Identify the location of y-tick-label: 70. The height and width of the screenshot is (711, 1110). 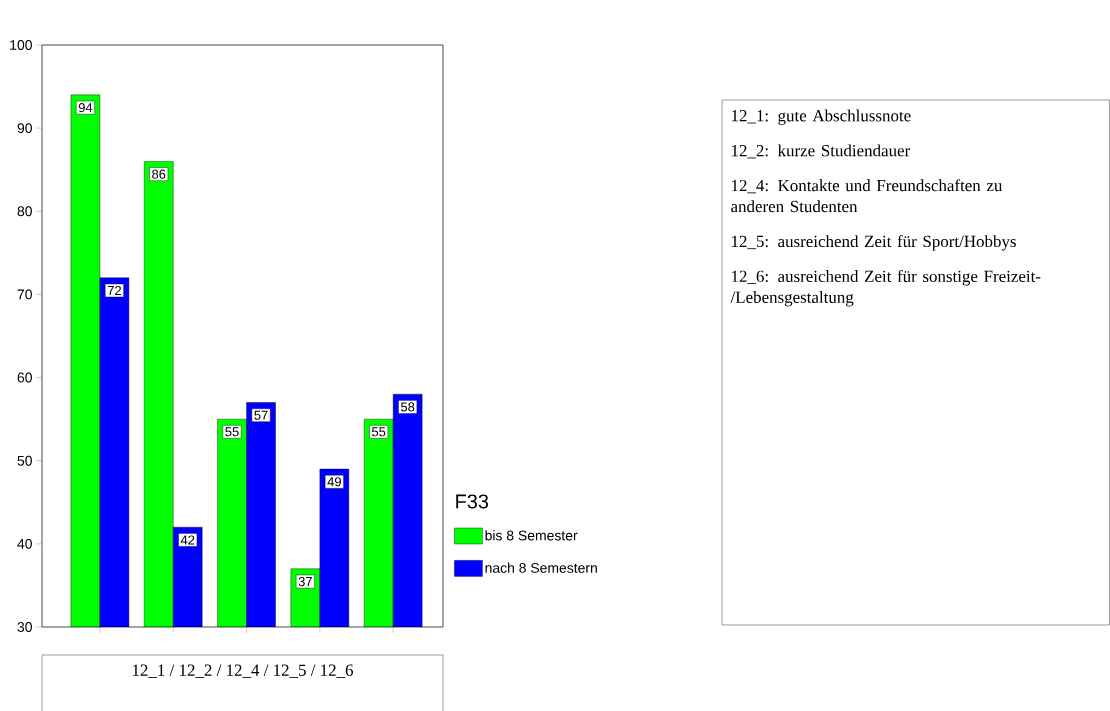
(24, 294).